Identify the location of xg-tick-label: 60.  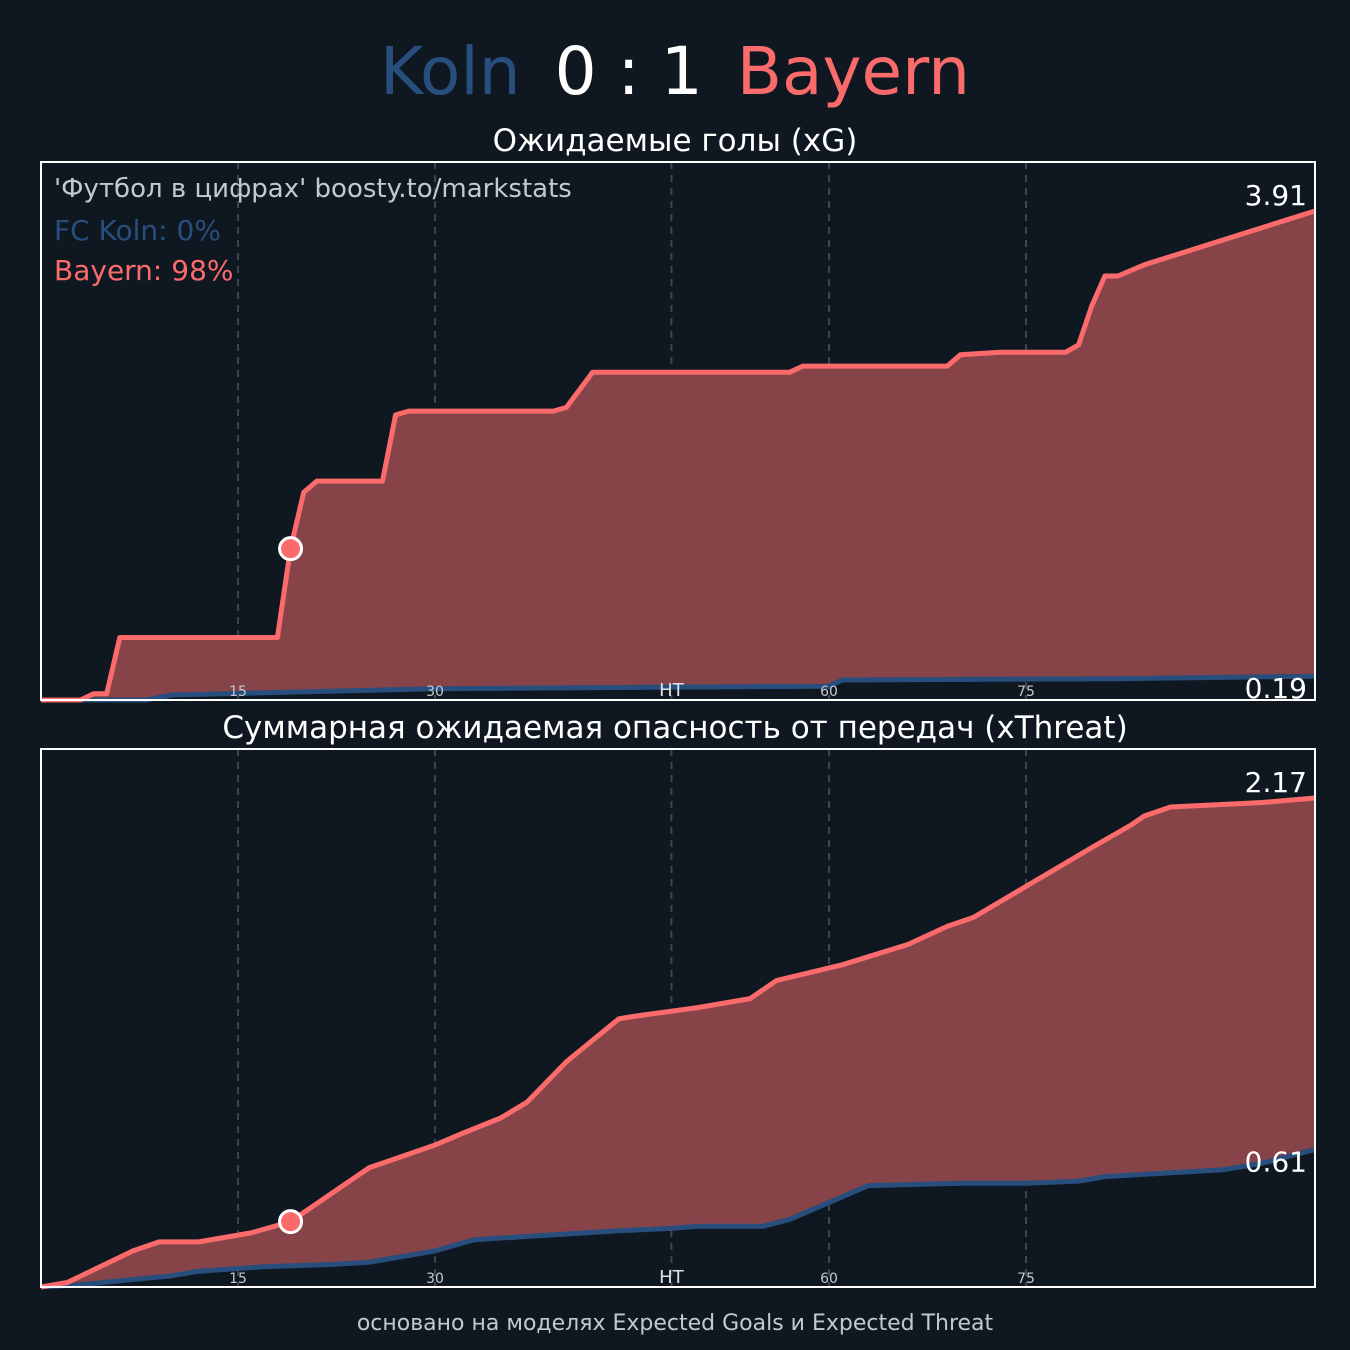
(829, 692).